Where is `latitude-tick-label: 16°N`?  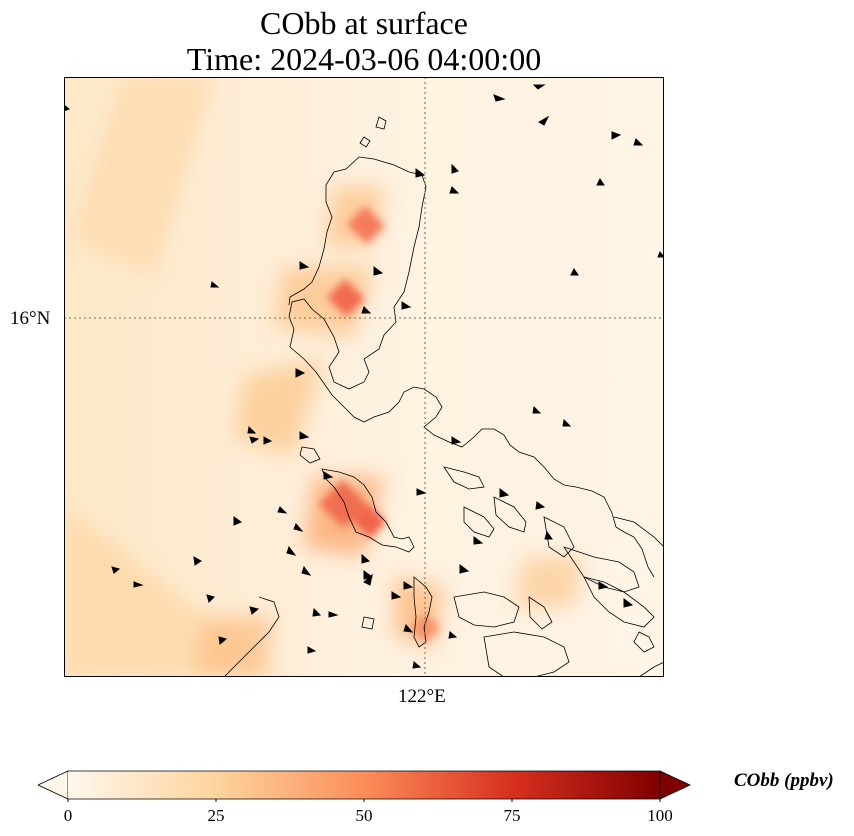
latitude-tick-label: 16°N is located at coordinates (30, 318).